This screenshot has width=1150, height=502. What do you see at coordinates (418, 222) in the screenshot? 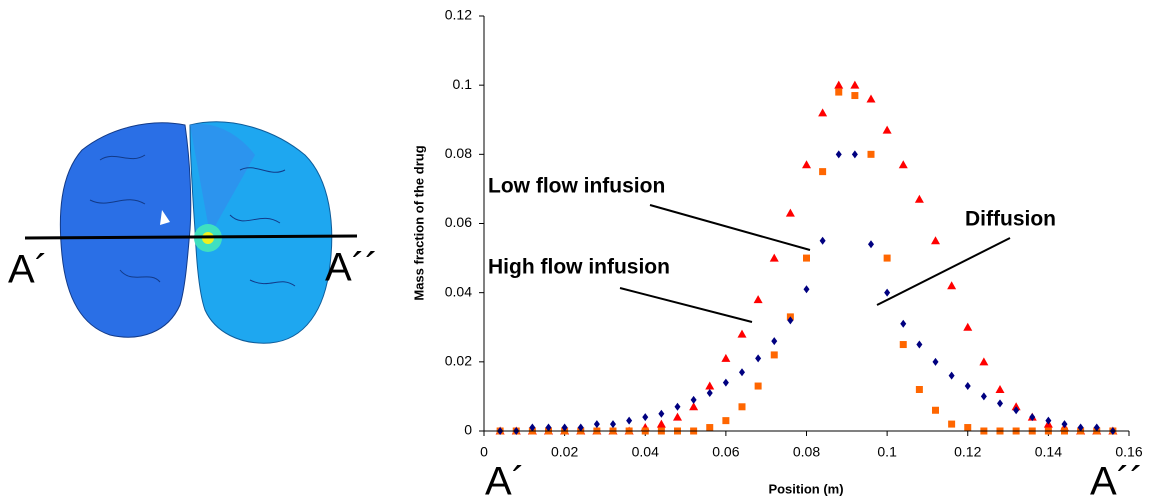
I see `y-axis-label: Mass fraction of the drug` at bounding box center [418, 222].